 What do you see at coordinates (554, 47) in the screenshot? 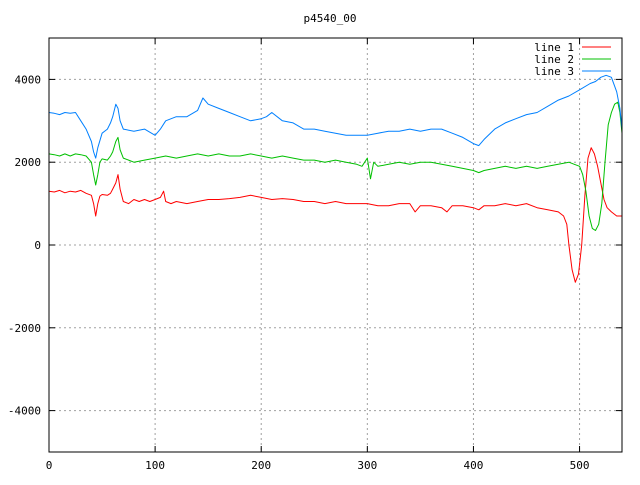
I see `legend-label: line 1` at bounding box center [554, 47].